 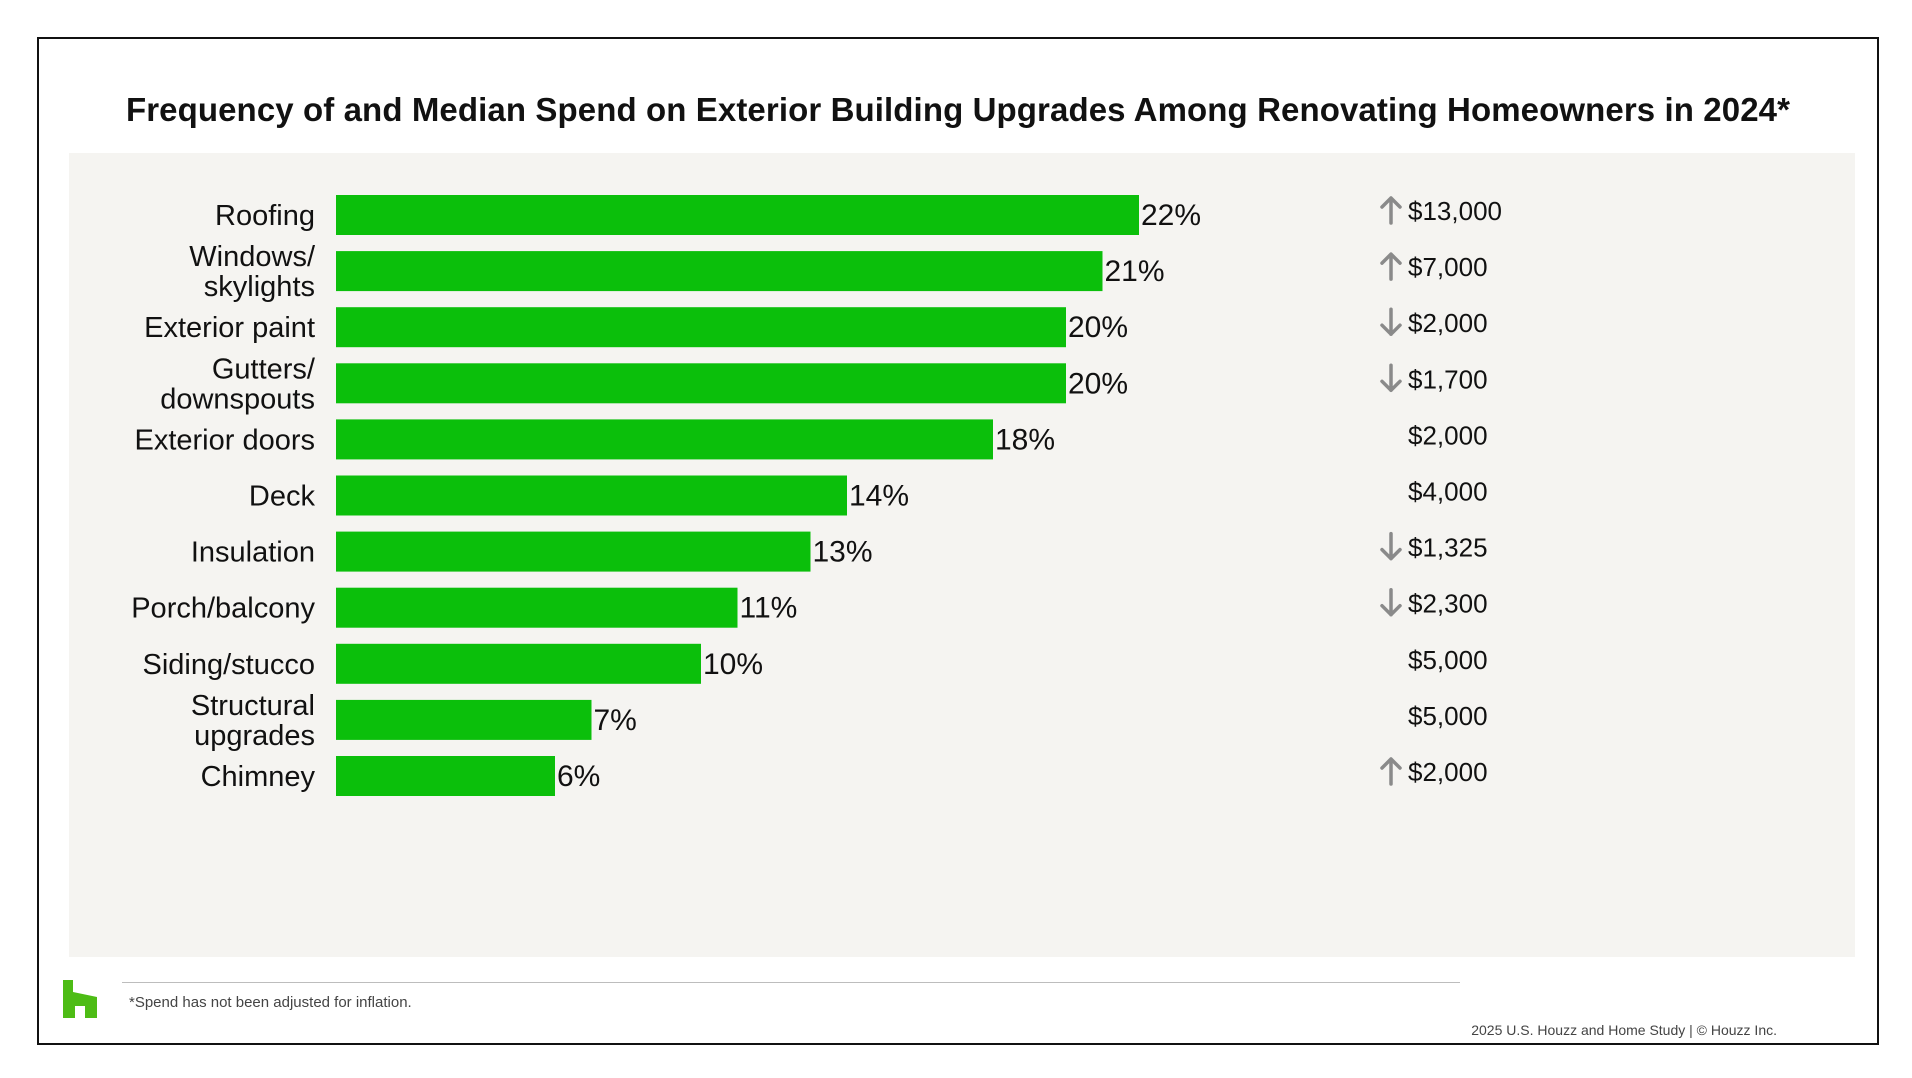 I want to click on data-label: 10%, so click(x=733, y=664).